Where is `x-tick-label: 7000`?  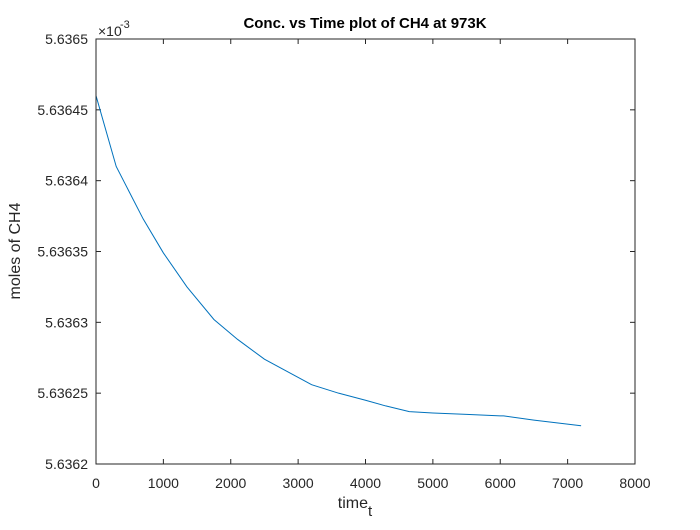 x-tick-label: 7000 is located at coordinates (567, 483).